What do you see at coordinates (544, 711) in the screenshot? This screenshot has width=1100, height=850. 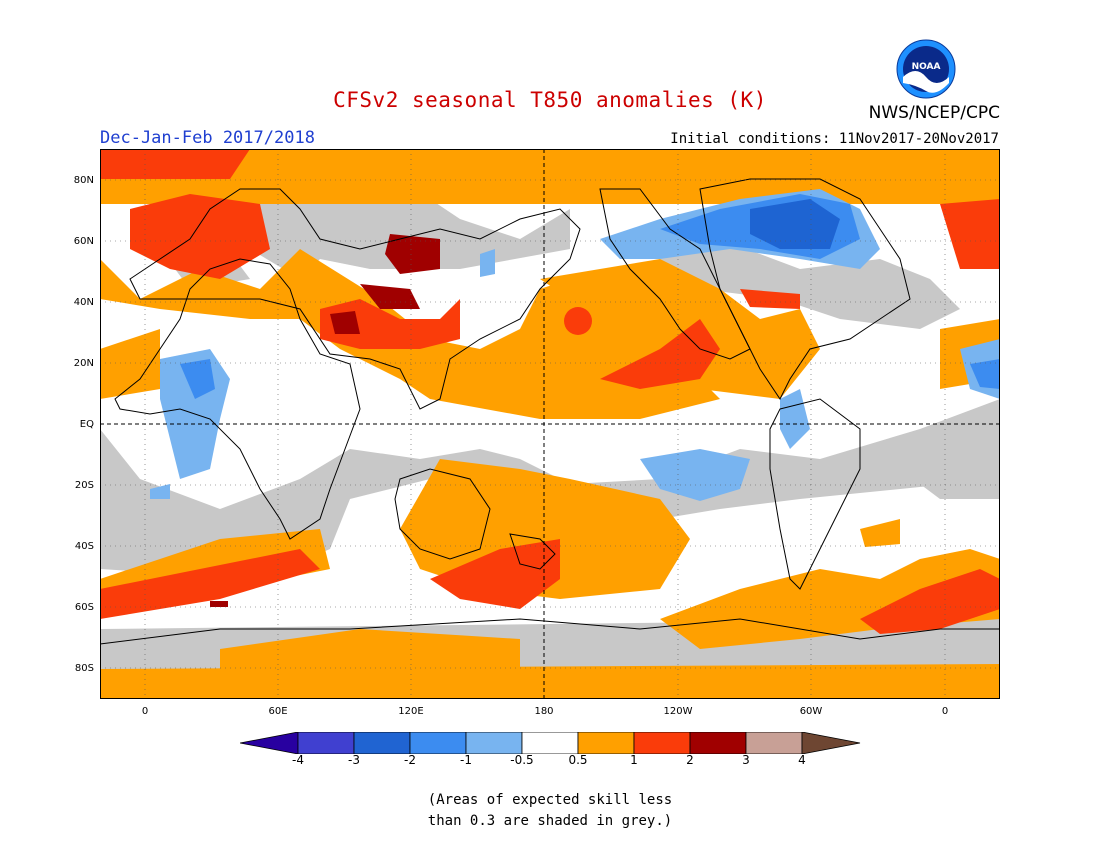 I see `lon-label-180: 180` at bounding box center [544, 711].